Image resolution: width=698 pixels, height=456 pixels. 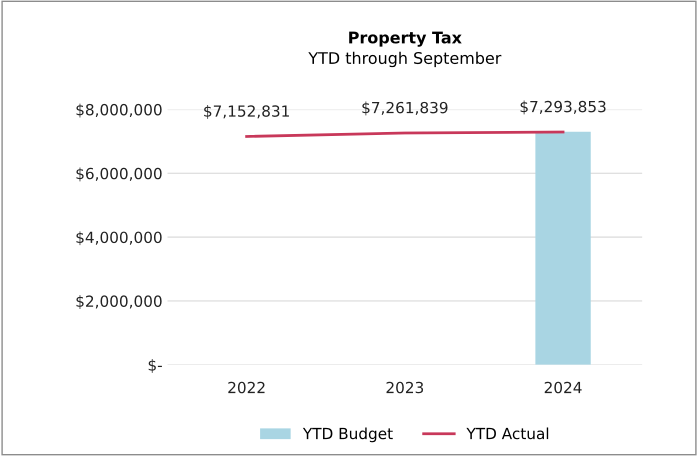 I want to click on x-tick-label: 2024, so click(x=563, y=388).